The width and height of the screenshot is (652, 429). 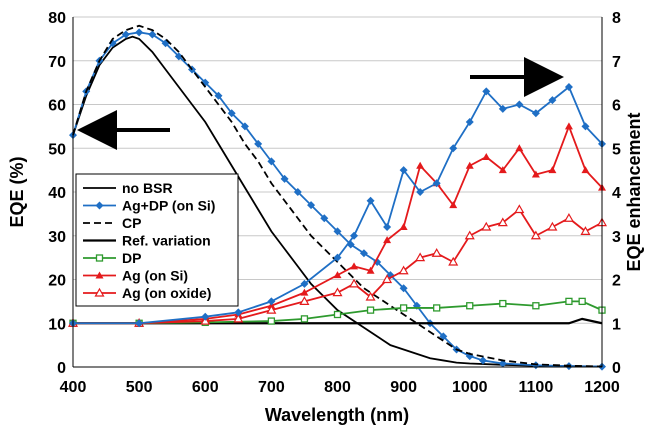 I want to click on y-right-tick-label-3: 3, so click(x=616, y=237).